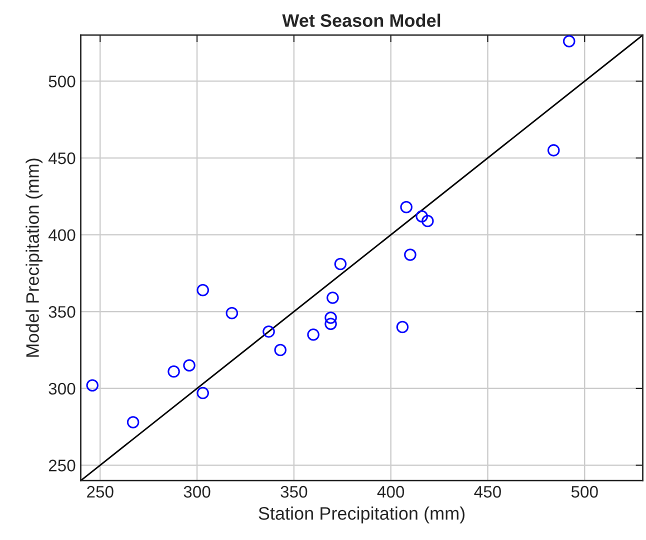  Describe the element at coordinates (294, 492) in the screenshot. I see `x-tick-label: 350` at that location.